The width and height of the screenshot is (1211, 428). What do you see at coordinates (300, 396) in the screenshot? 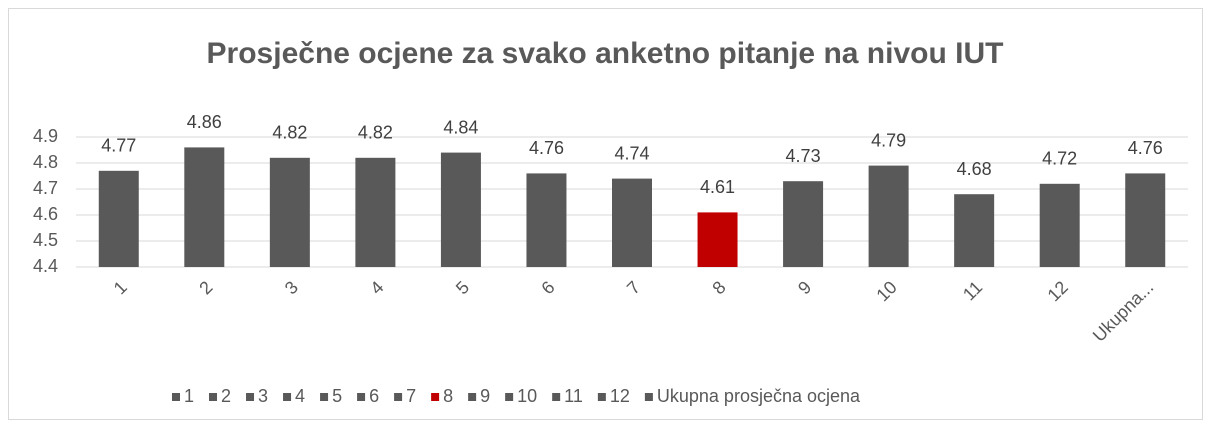
I see `legend-label: 4` at bounding box center [300, 396].